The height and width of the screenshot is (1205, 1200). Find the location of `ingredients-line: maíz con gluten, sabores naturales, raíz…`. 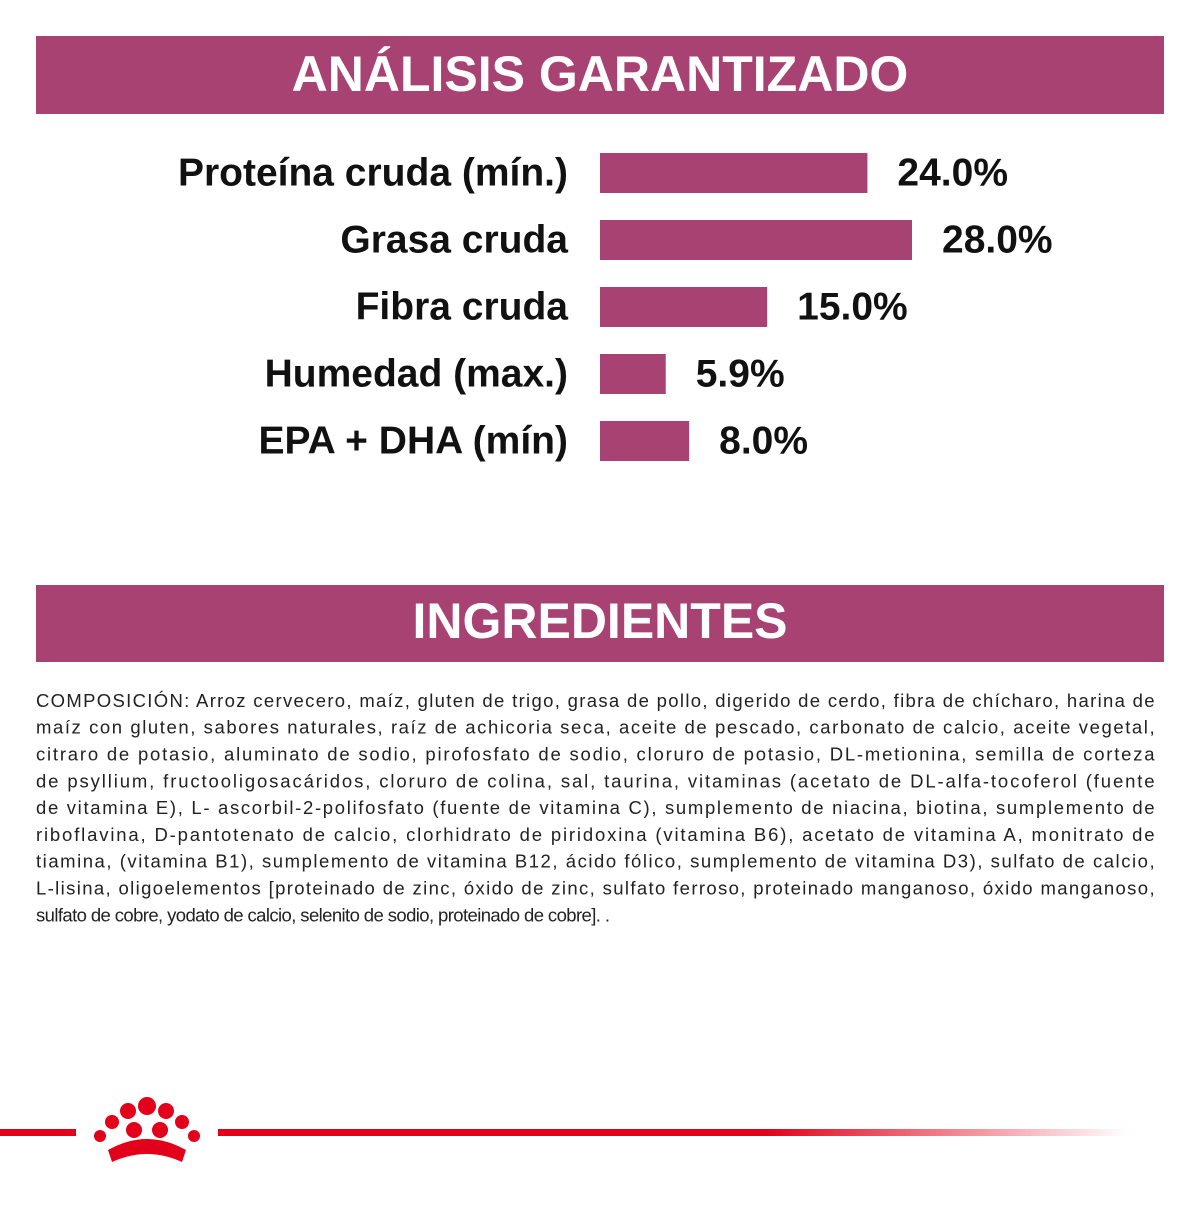

ingredients-line: maíz con gluten, sabores naturales, raíz… is located at coordinates (595, 727).